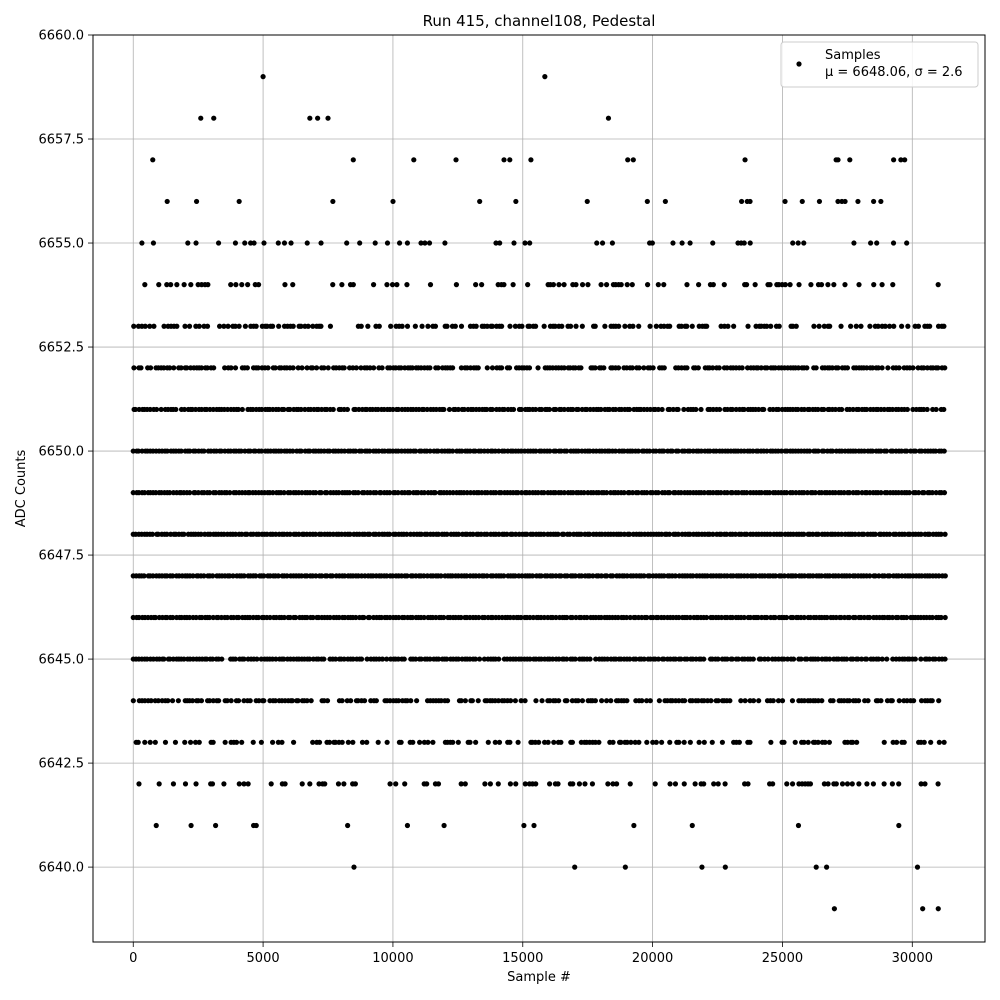 The height and width of the screenshot is (1000, 1000). What do you see at coordinates (392, 958) in the screenshot?
I see `x-tick-label: 10000` at bounding box center [392, 958].